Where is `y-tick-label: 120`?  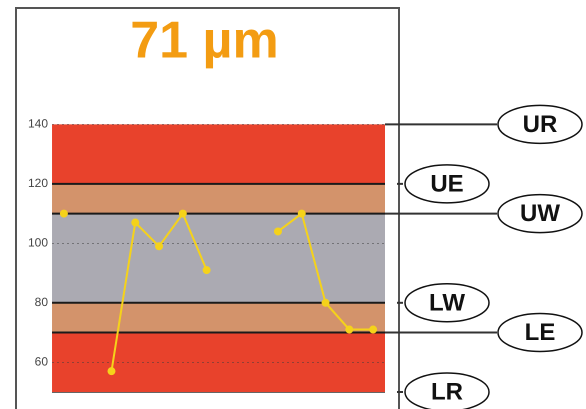 y-tick-label: 120 is located at coordinates (38, 183).